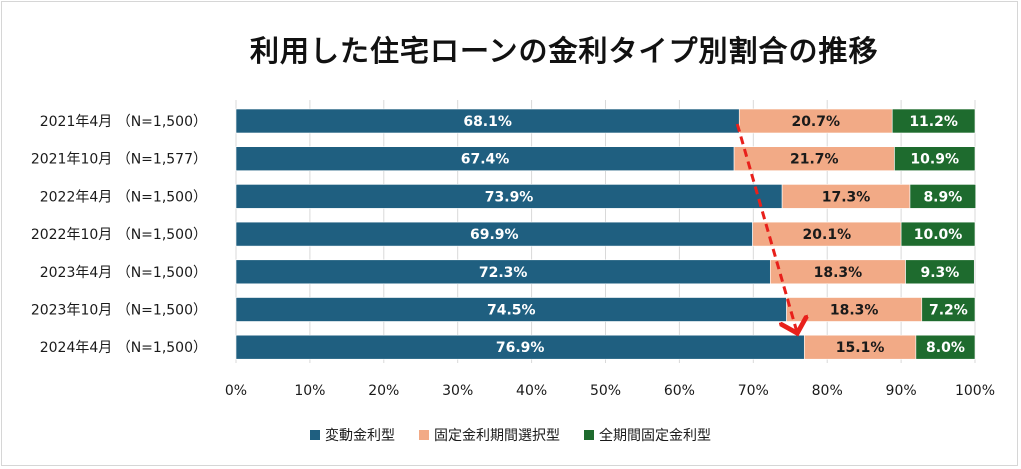  What do you see at coordinates (123, 197) in the screenshot?
I see `category-label: 2022年4月 （N=1,500）` at bounding box center [123, 197].